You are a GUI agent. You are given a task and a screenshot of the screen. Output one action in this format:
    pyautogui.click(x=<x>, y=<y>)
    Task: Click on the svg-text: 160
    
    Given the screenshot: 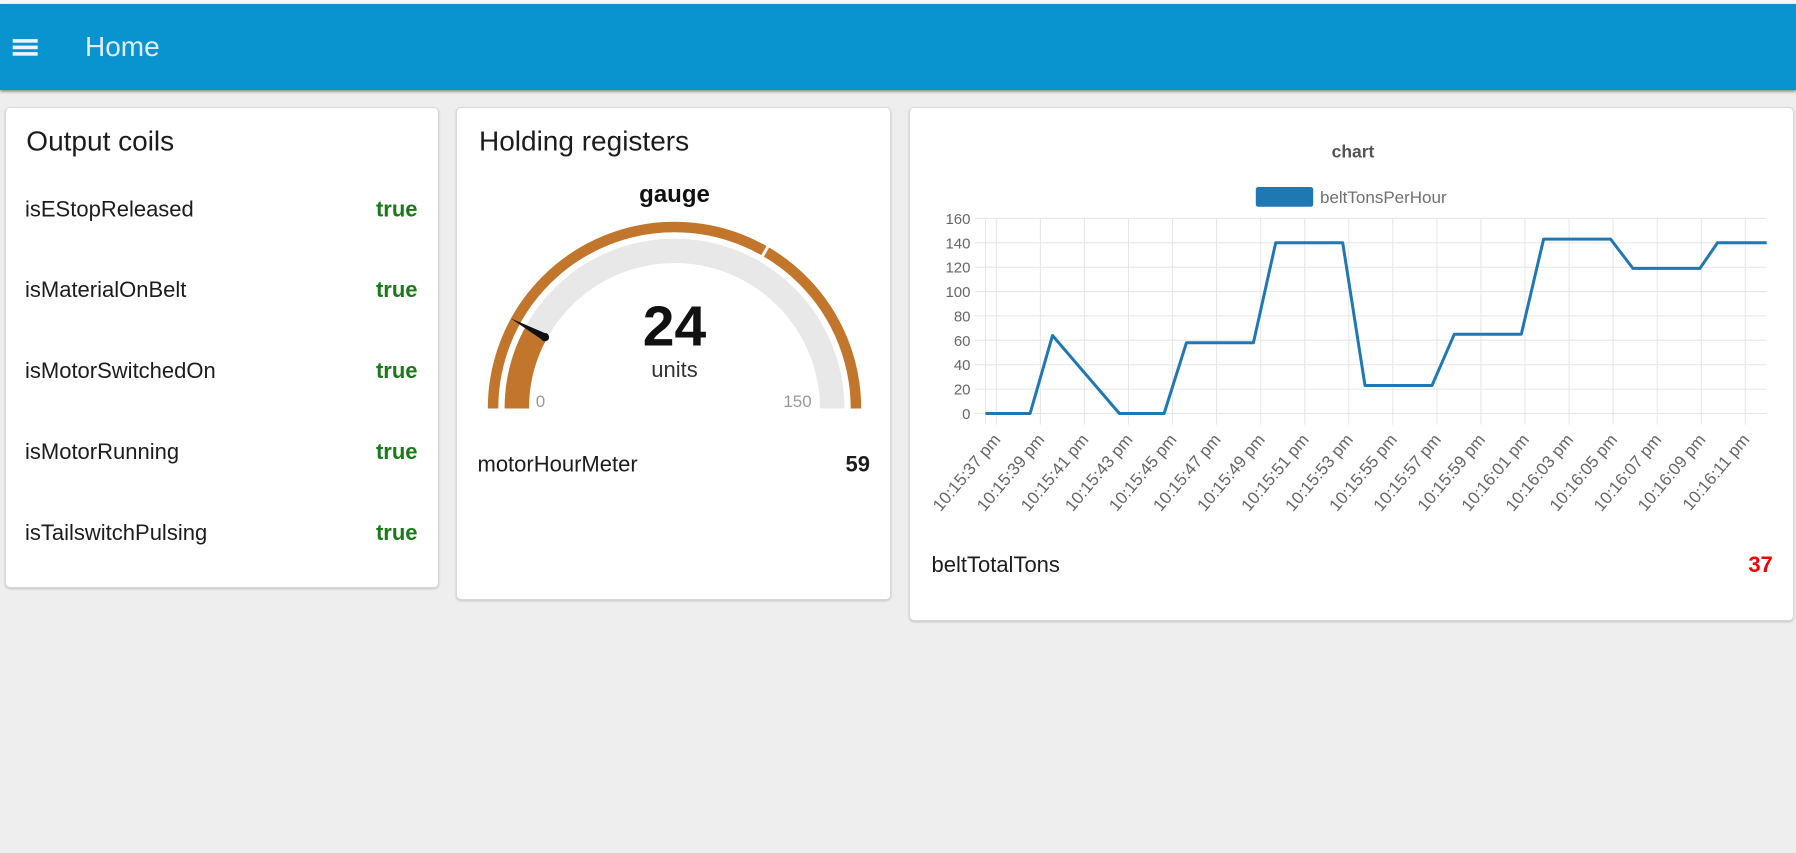 What is the action you would take?
    pyautogui.click(x=957, y=219)
    